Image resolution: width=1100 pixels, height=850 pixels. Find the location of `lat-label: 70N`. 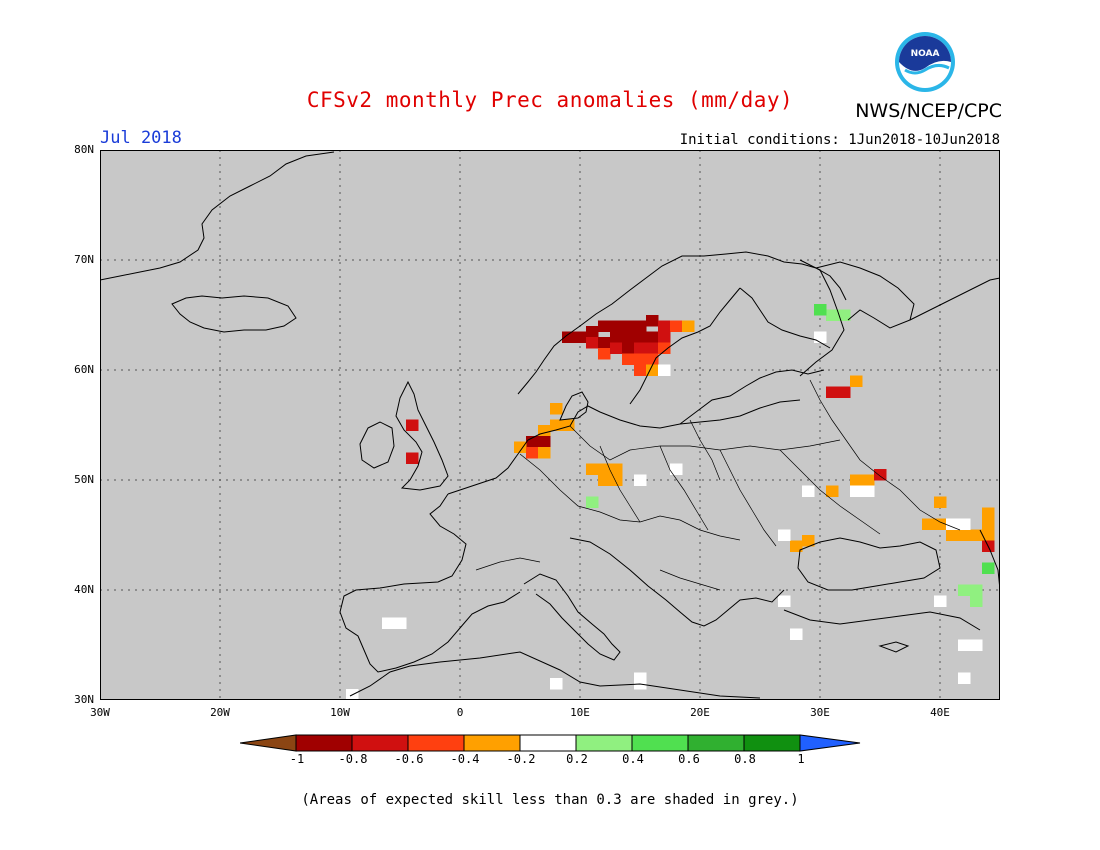

lat-label: 70N is located at coordinates (84, 259).